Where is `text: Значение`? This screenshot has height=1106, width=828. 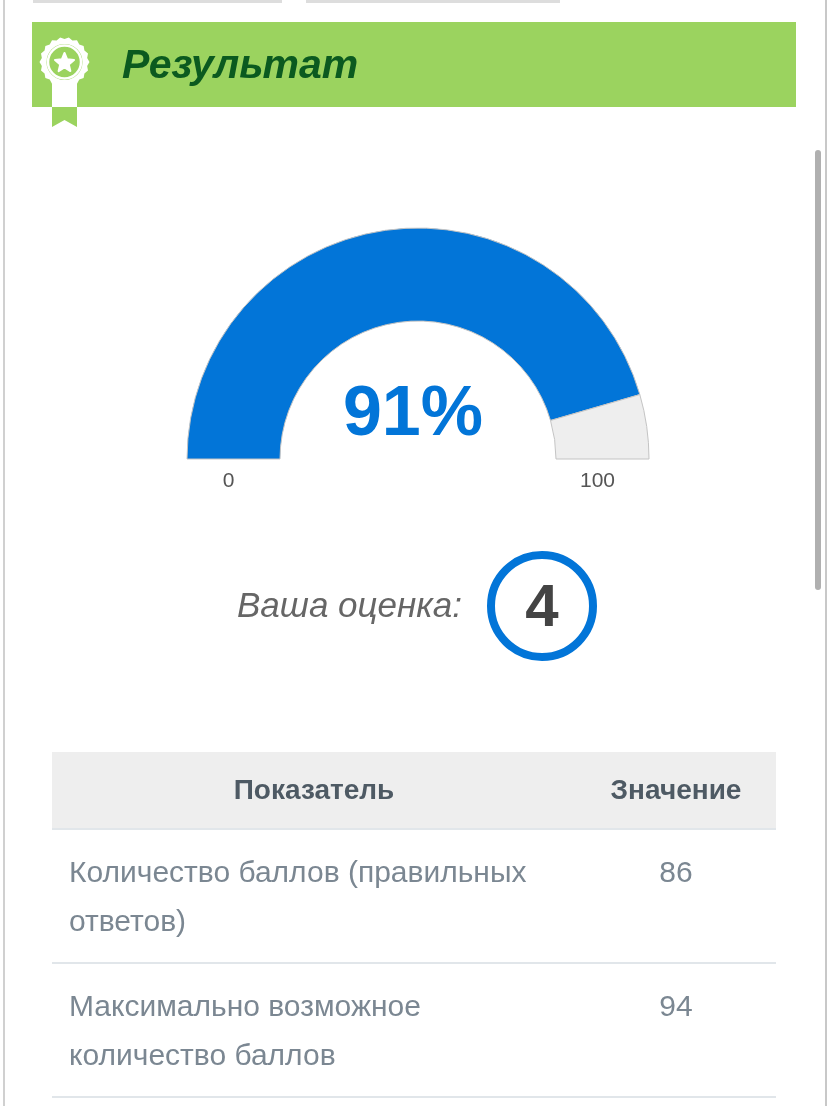 text: Значение is located at coordinates (676, 789).